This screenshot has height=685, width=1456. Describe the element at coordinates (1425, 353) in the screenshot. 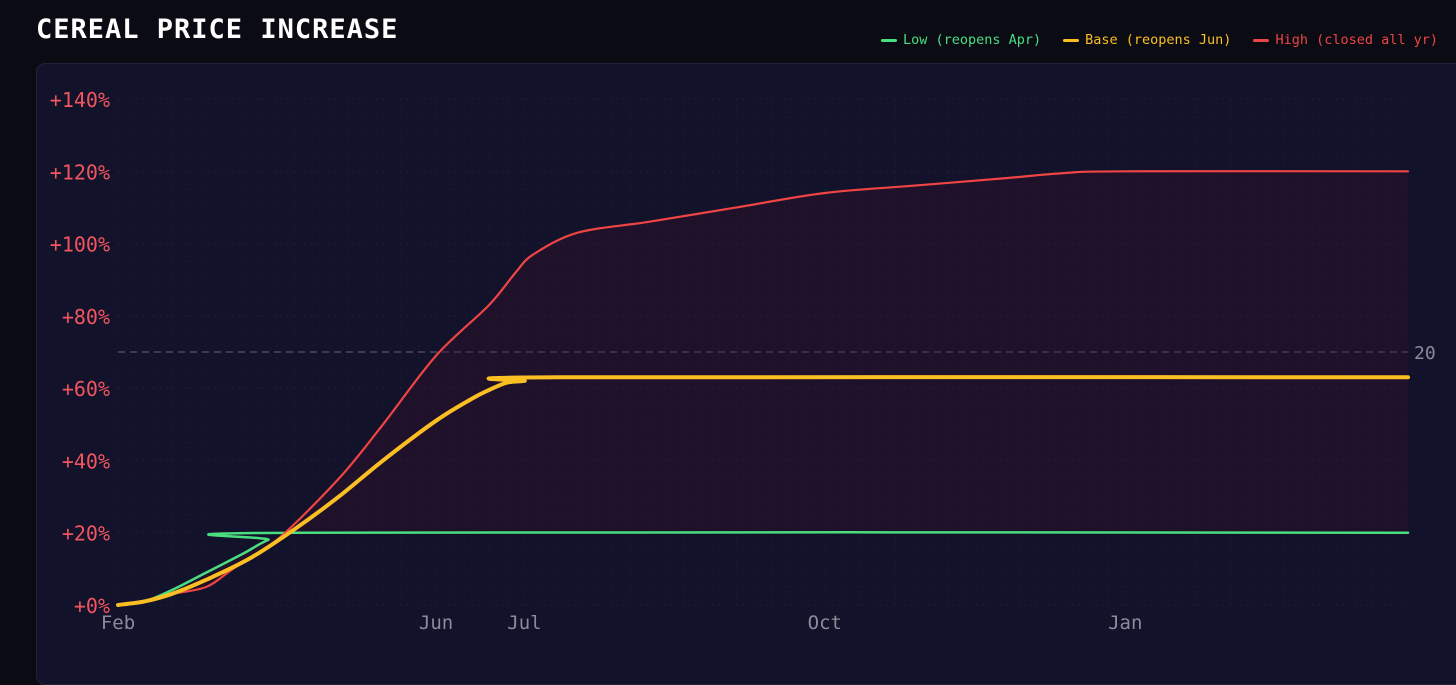

I see `reference-line-label: 20` at that location.